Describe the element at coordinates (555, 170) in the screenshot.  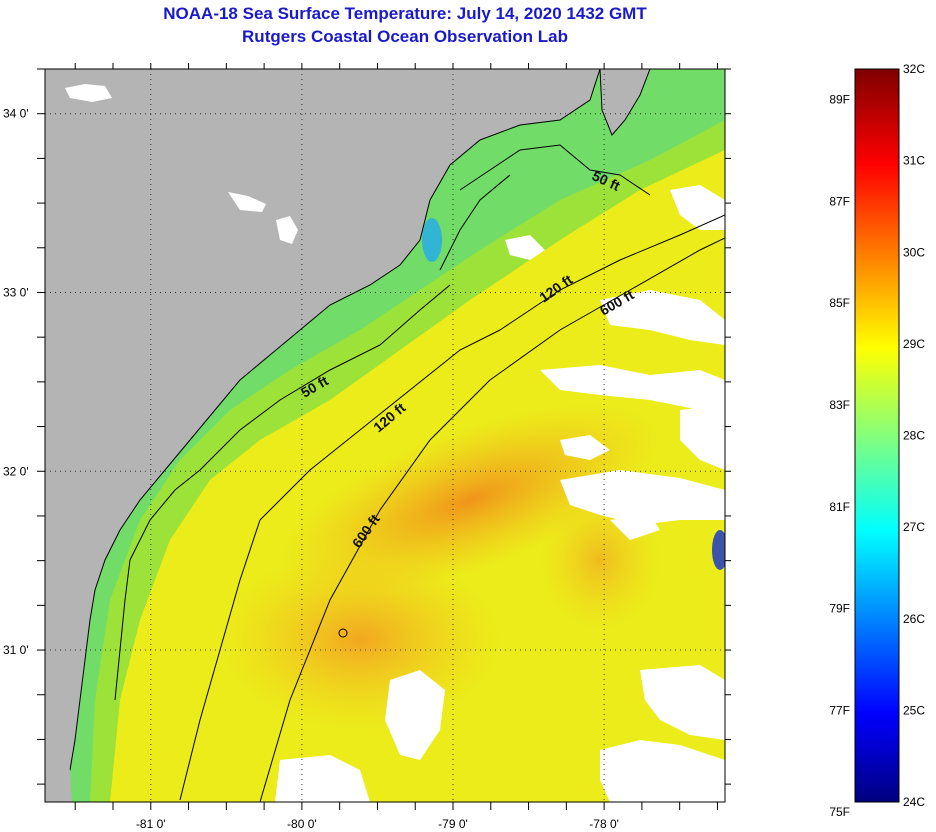
I see `contour-50ft-north` at that location.